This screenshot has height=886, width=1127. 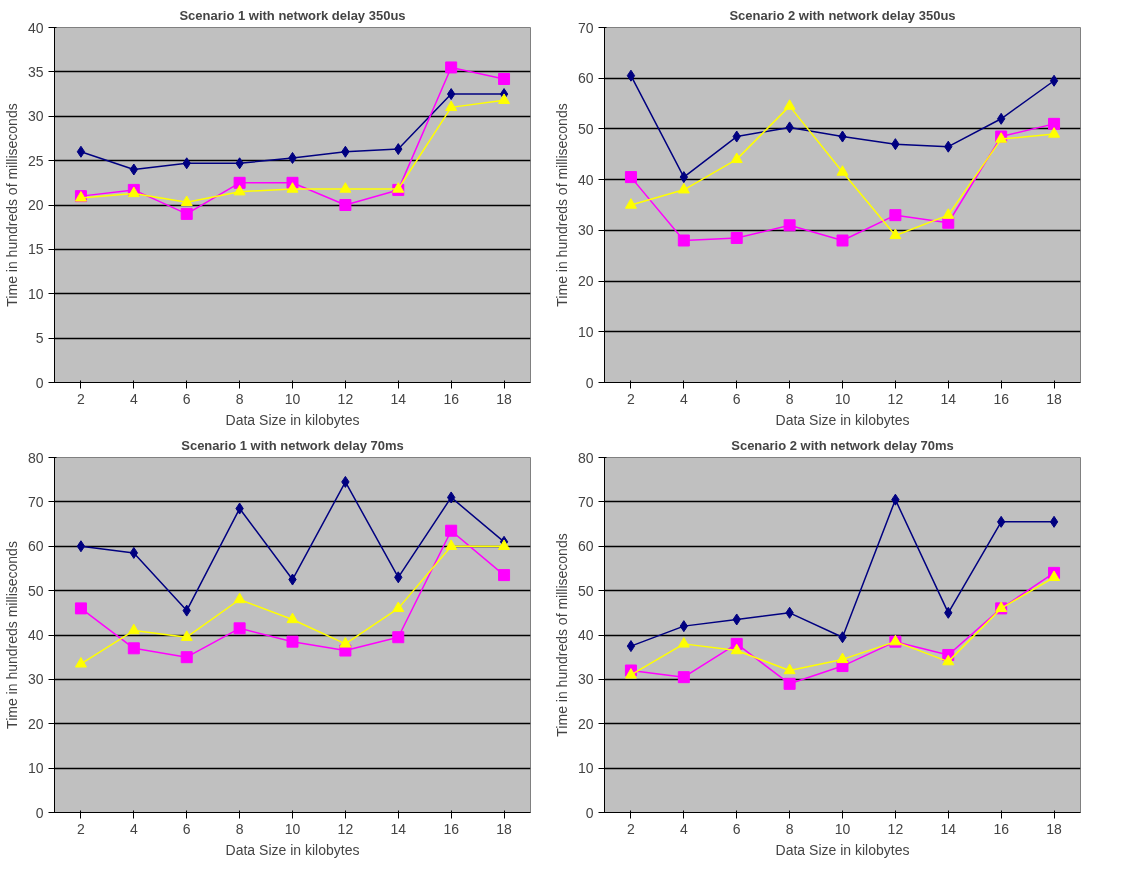 I want to click on chart-title: Scenario 2 with network delay 350us, so click(x=842, y=15).